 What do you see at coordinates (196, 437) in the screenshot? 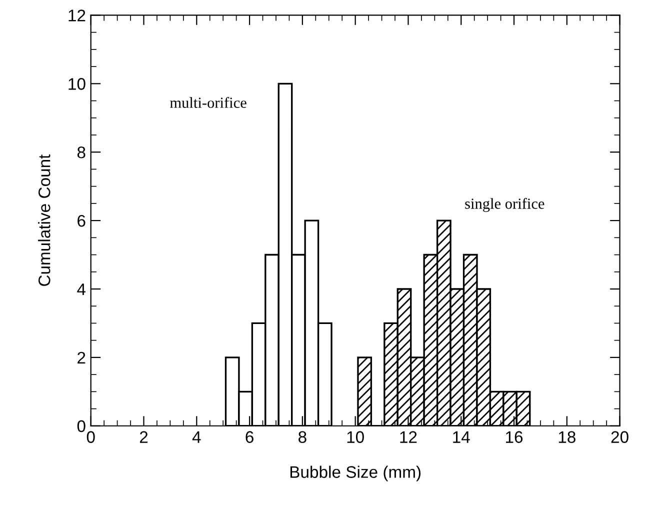
I see `x-tick-label: 4` at bounding box center [196, 437].